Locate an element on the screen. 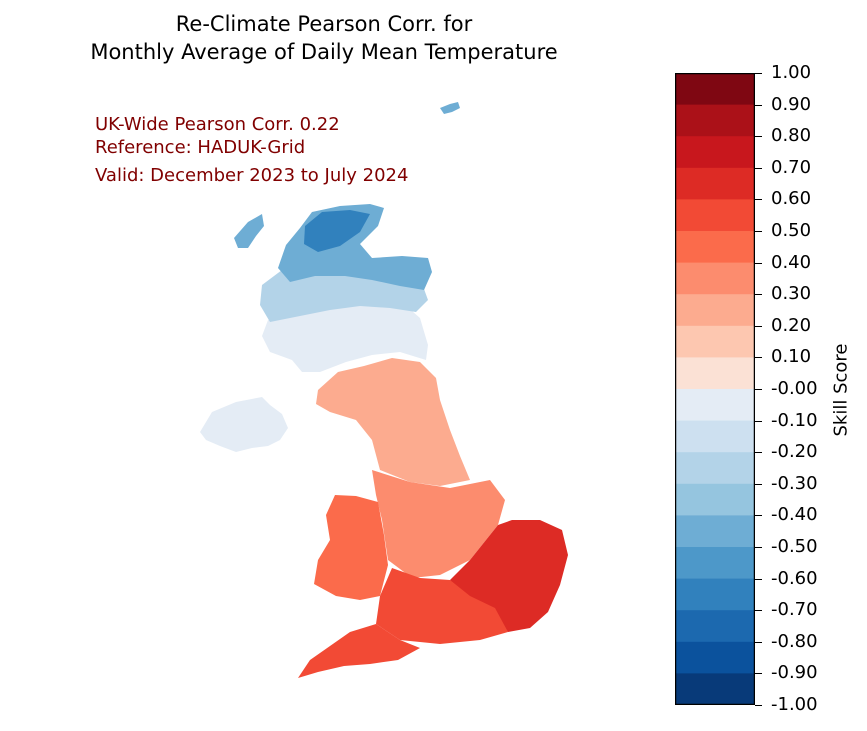  region-south-west-england is located at coordinates (359, 651).